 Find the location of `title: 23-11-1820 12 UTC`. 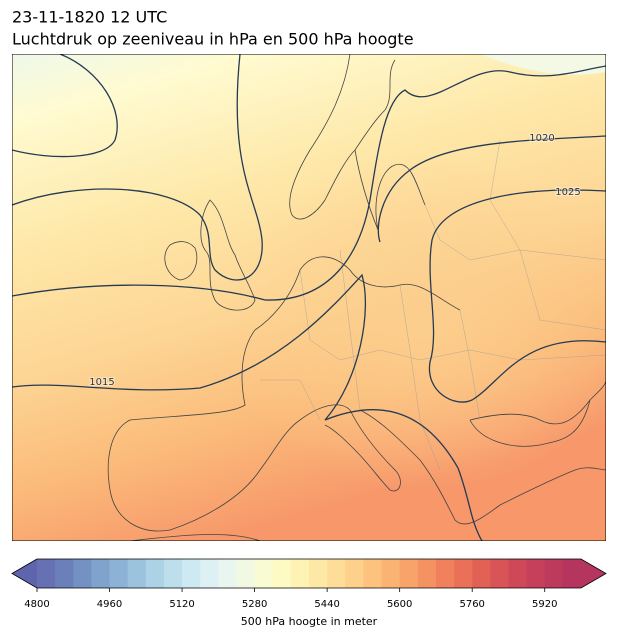

title: 23-11-1820 12 UTC is located at coordinates (89, 17).